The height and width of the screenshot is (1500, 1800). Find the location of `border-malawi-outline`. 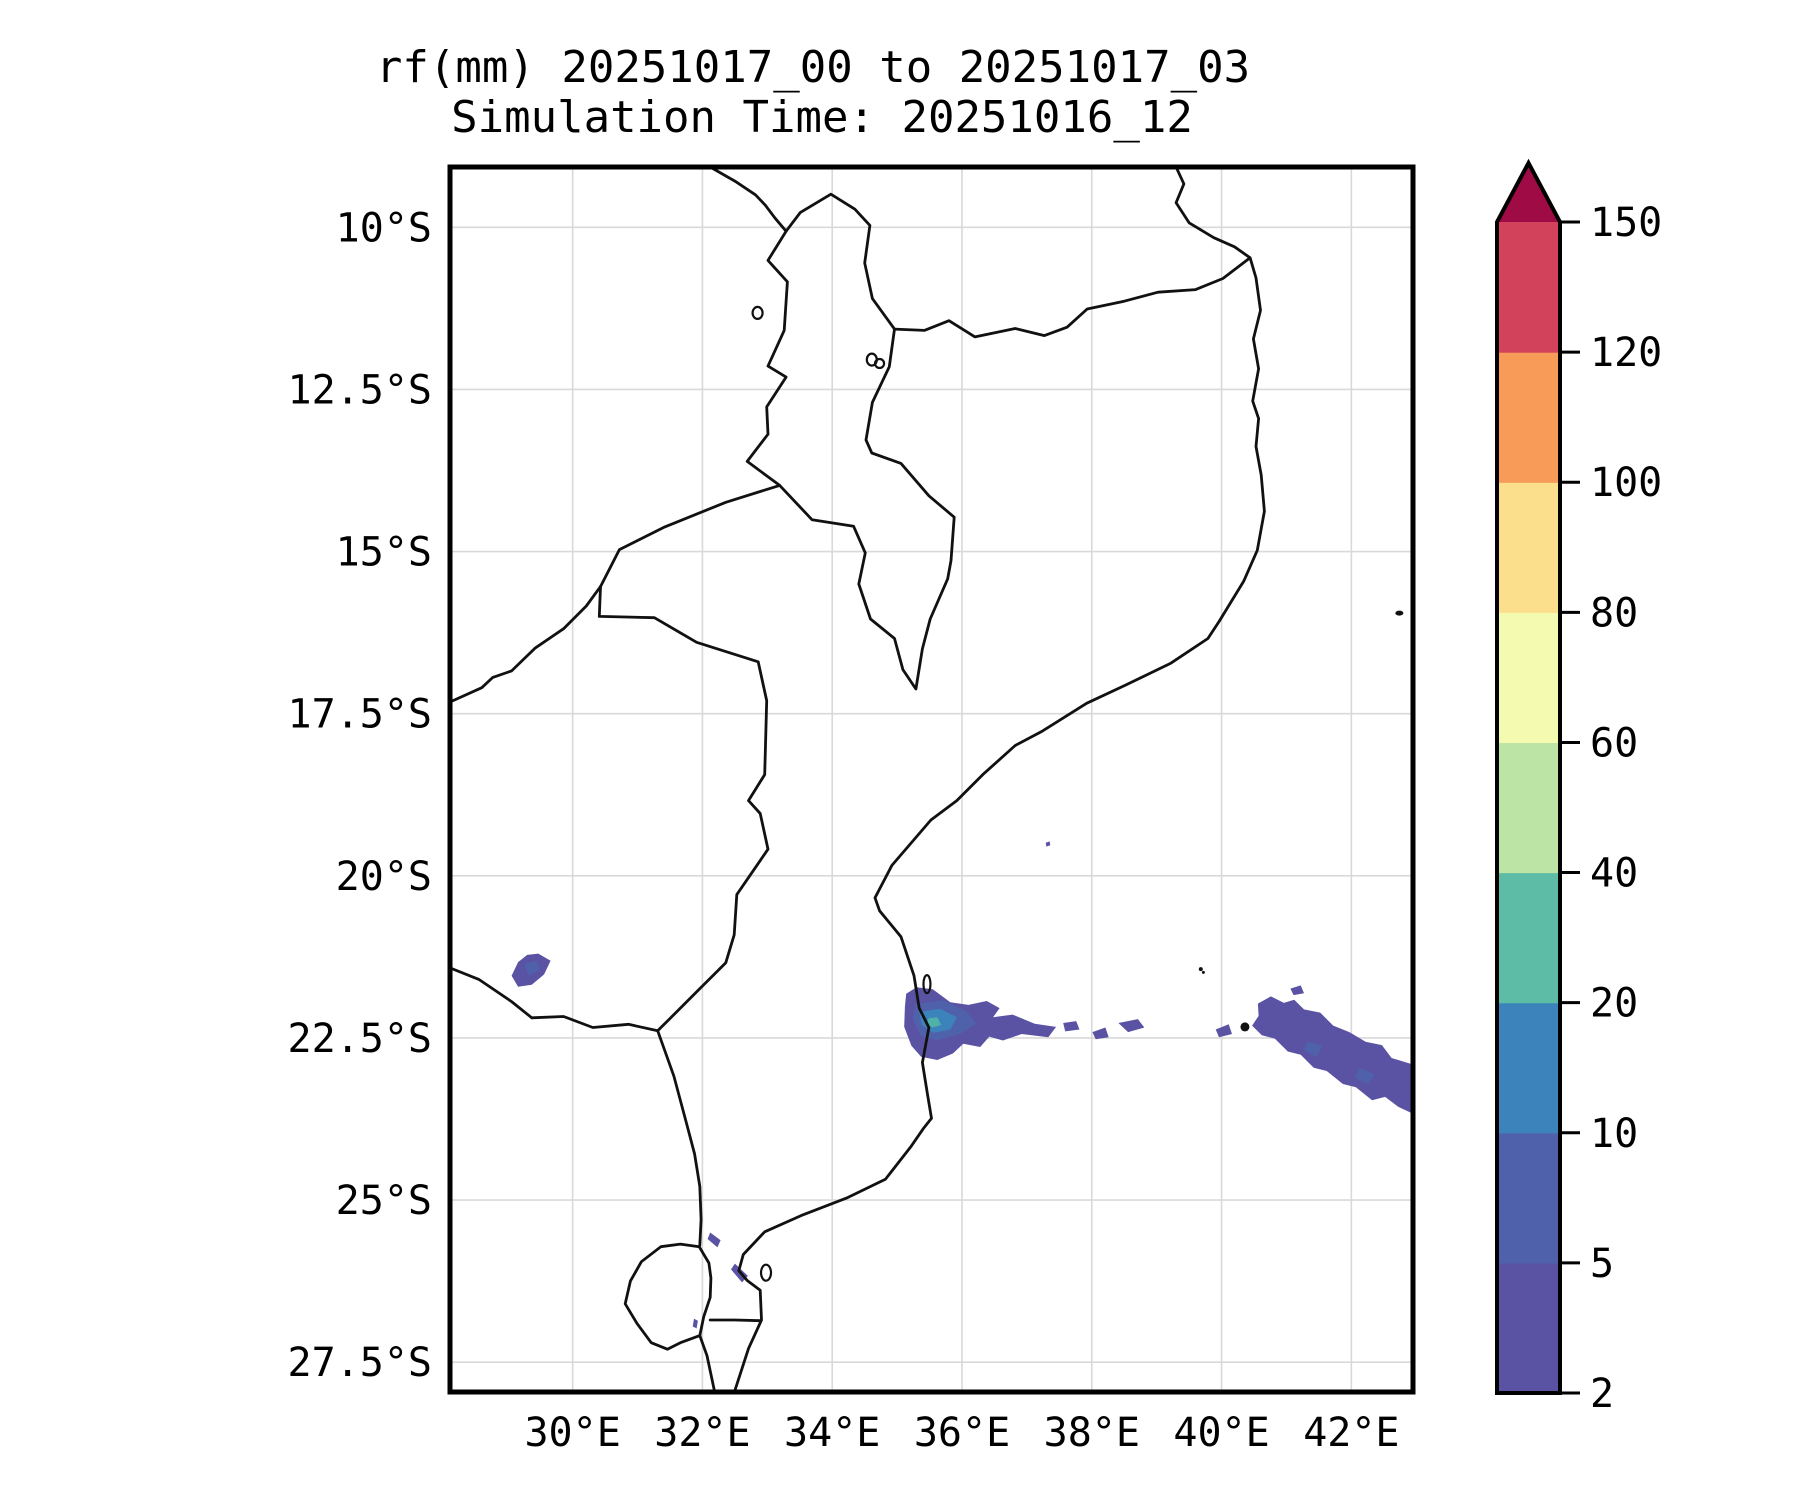

border-malawi-outline is located at coordinates (850, 441).